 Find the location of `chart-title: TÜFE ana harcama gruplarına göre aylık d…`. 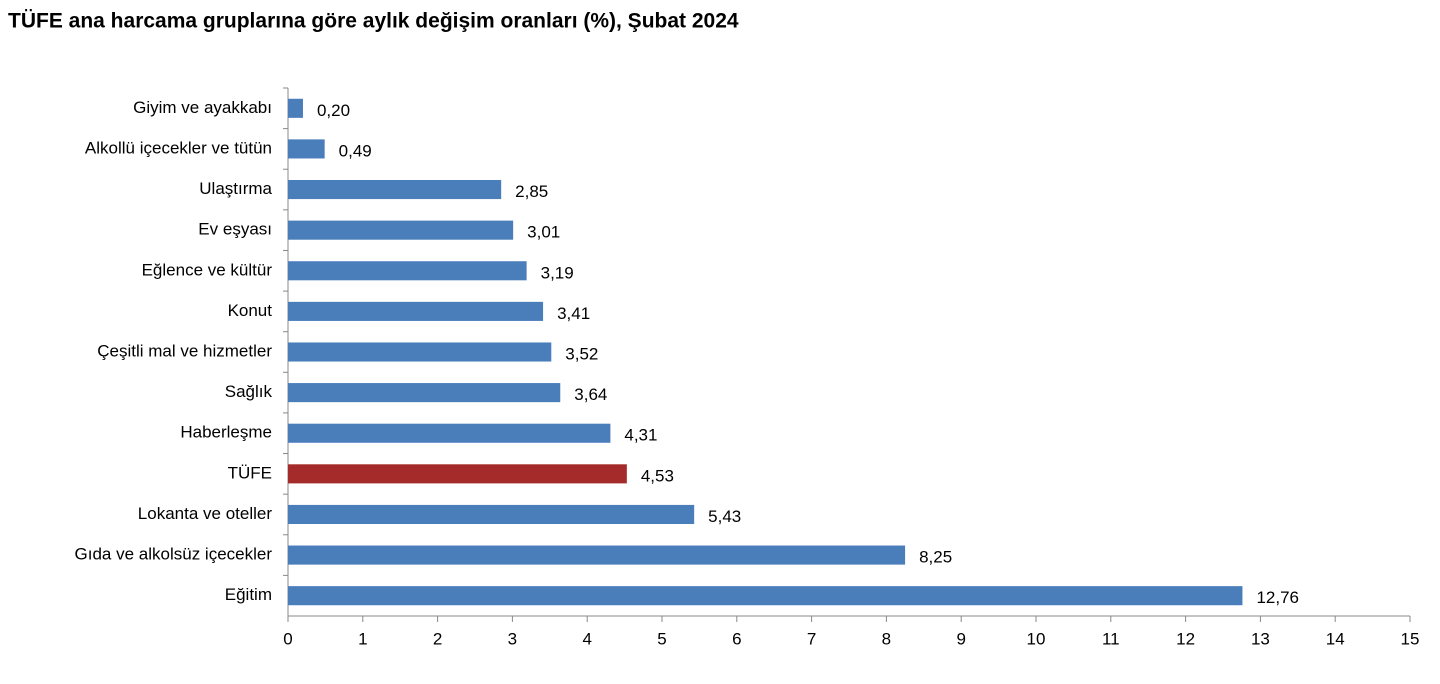

chart-title: TÜFE ana harcama gruplarına göre aylık d… is located at coordinates (373, 21).